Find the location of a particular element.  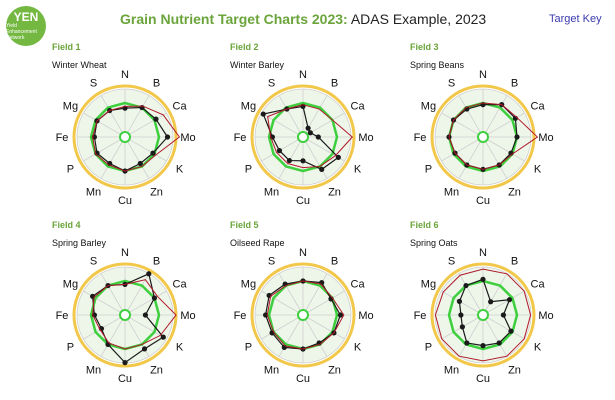

chart-panel: Field 1 Winter Wheat N B Ca Mo K Zn Cu Mn P Fe Mg S is located at coordinates (142, 127).